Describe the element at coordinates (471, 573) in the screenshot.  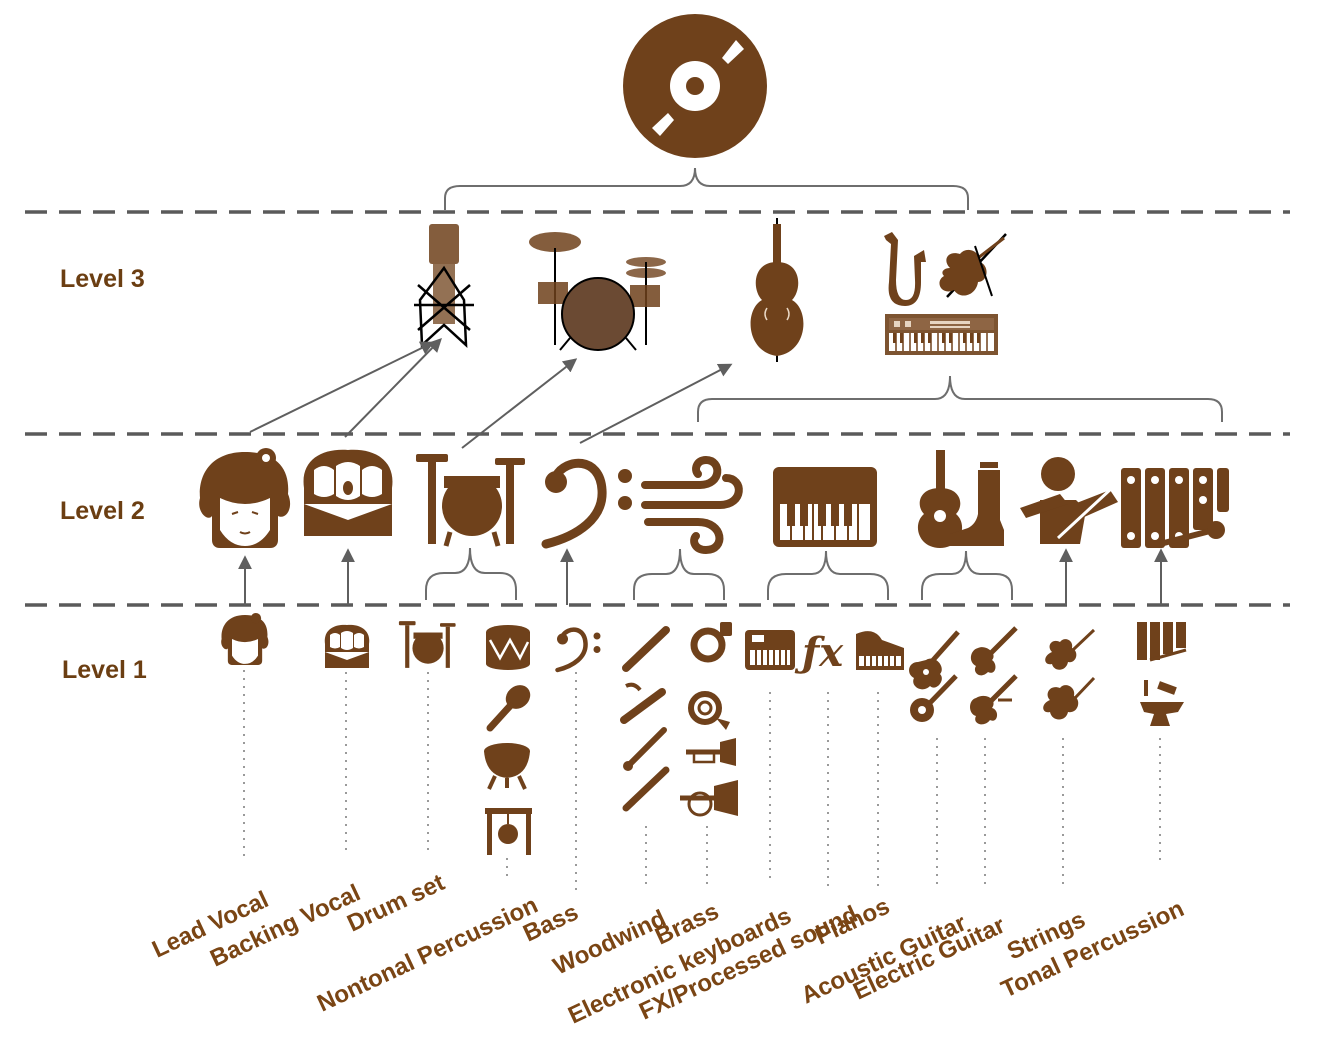
I see `brace-drum-percussion` at that location.